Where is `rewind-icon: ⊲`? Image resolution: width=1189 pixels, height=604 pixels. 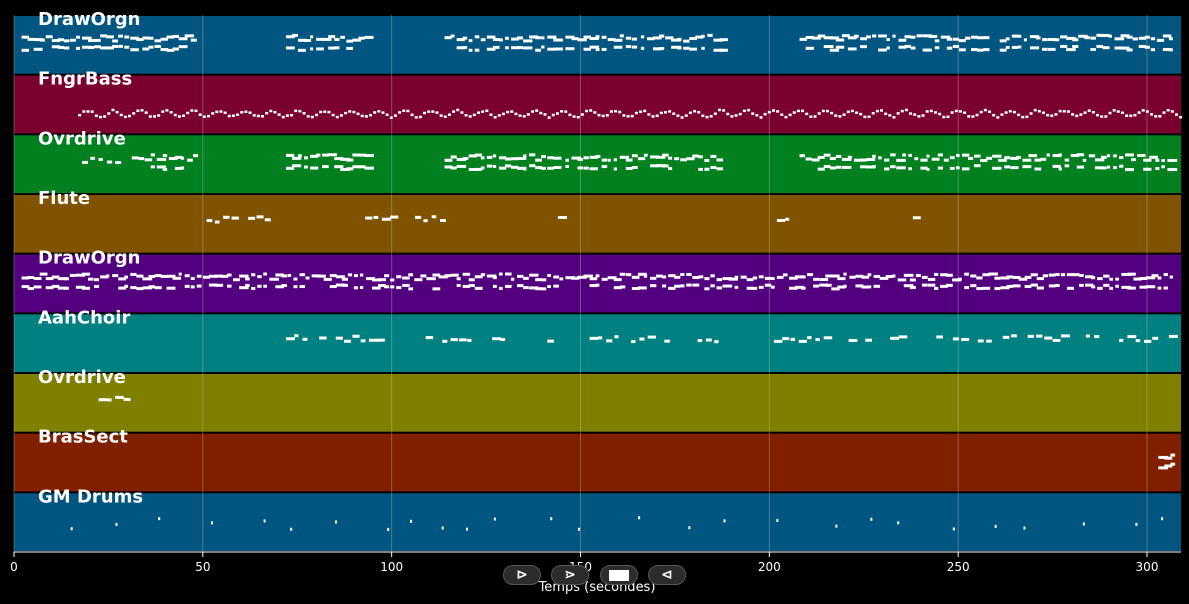 rewind-icon: ⊲ is located at coordinates (667, 575).